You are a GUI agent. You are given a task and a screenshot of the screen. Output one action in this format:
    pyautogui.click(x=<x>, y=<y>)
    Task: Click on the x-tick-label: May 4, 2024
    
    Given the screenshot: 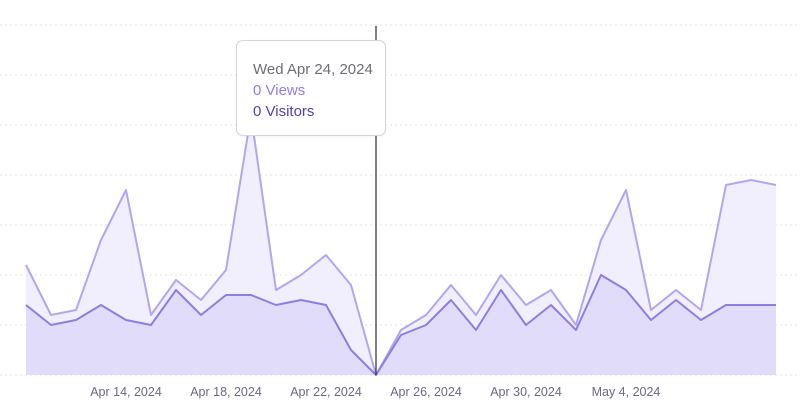 What is the action you would take?
    pyautogui.click(x=626, y=392)
    